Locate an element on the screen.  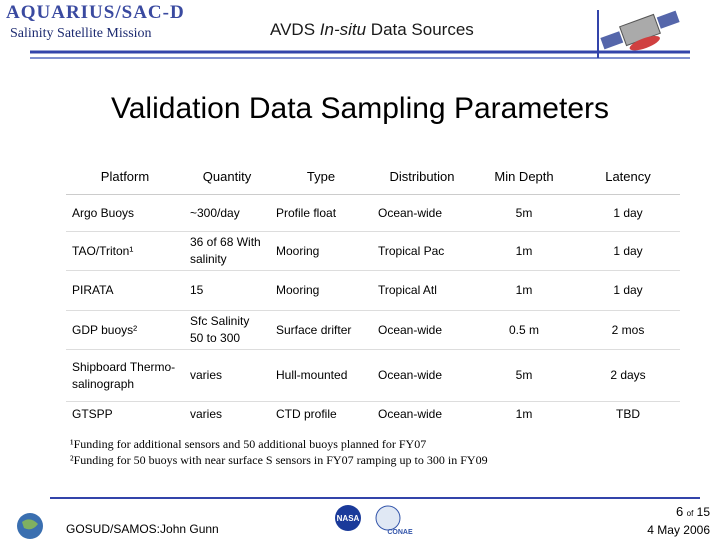
table-cell: Hull-mounted is located at coordinates (321, 375).